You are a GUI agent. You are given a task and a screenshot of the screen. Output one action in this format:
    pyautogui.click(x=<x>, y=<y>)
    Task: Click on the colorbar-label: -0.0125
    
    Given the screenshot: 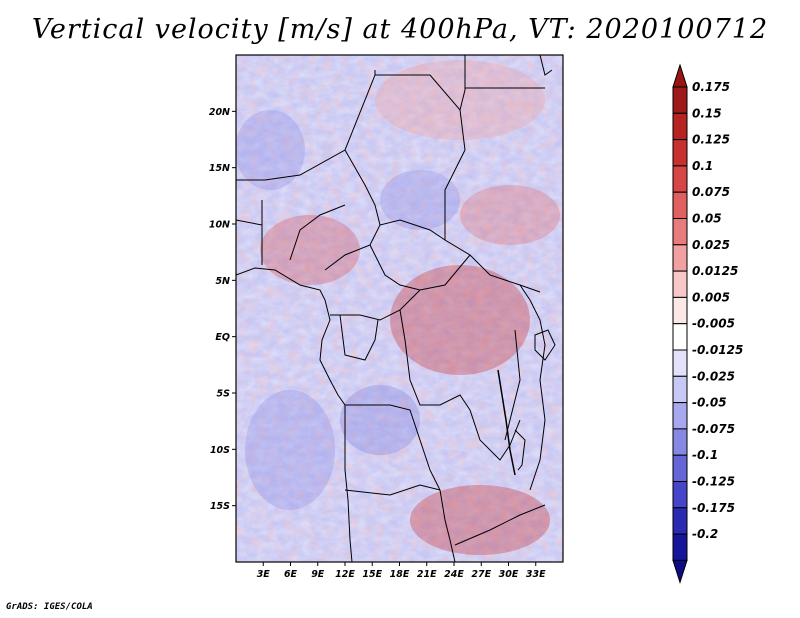 What is the action you would take?
    pyautogui.click(x=717, y=350)
    